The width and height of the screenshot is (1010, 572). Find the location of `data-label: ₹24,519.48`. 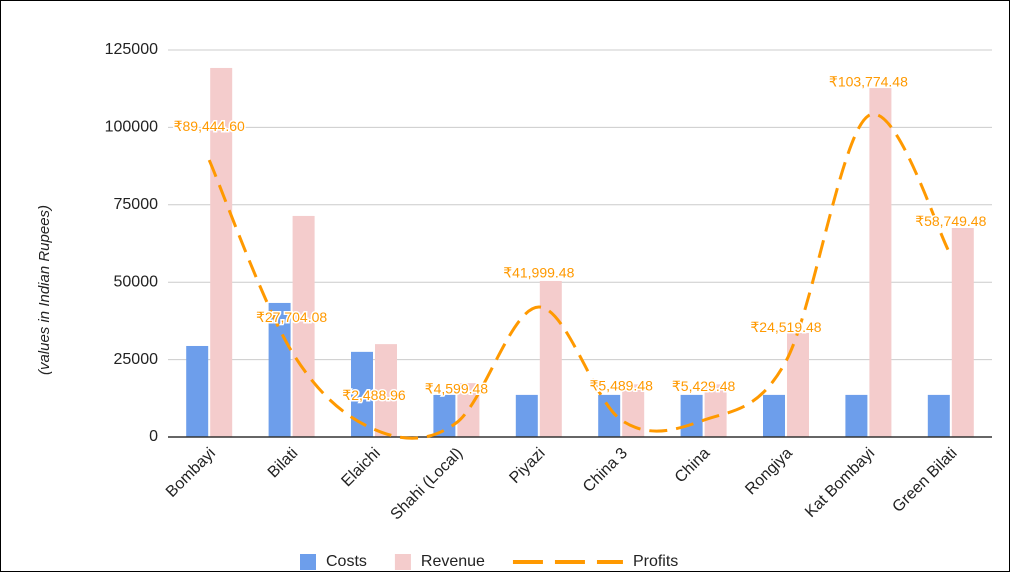

data-label: ₹24,519.48 is located at coordinates (785, 327).